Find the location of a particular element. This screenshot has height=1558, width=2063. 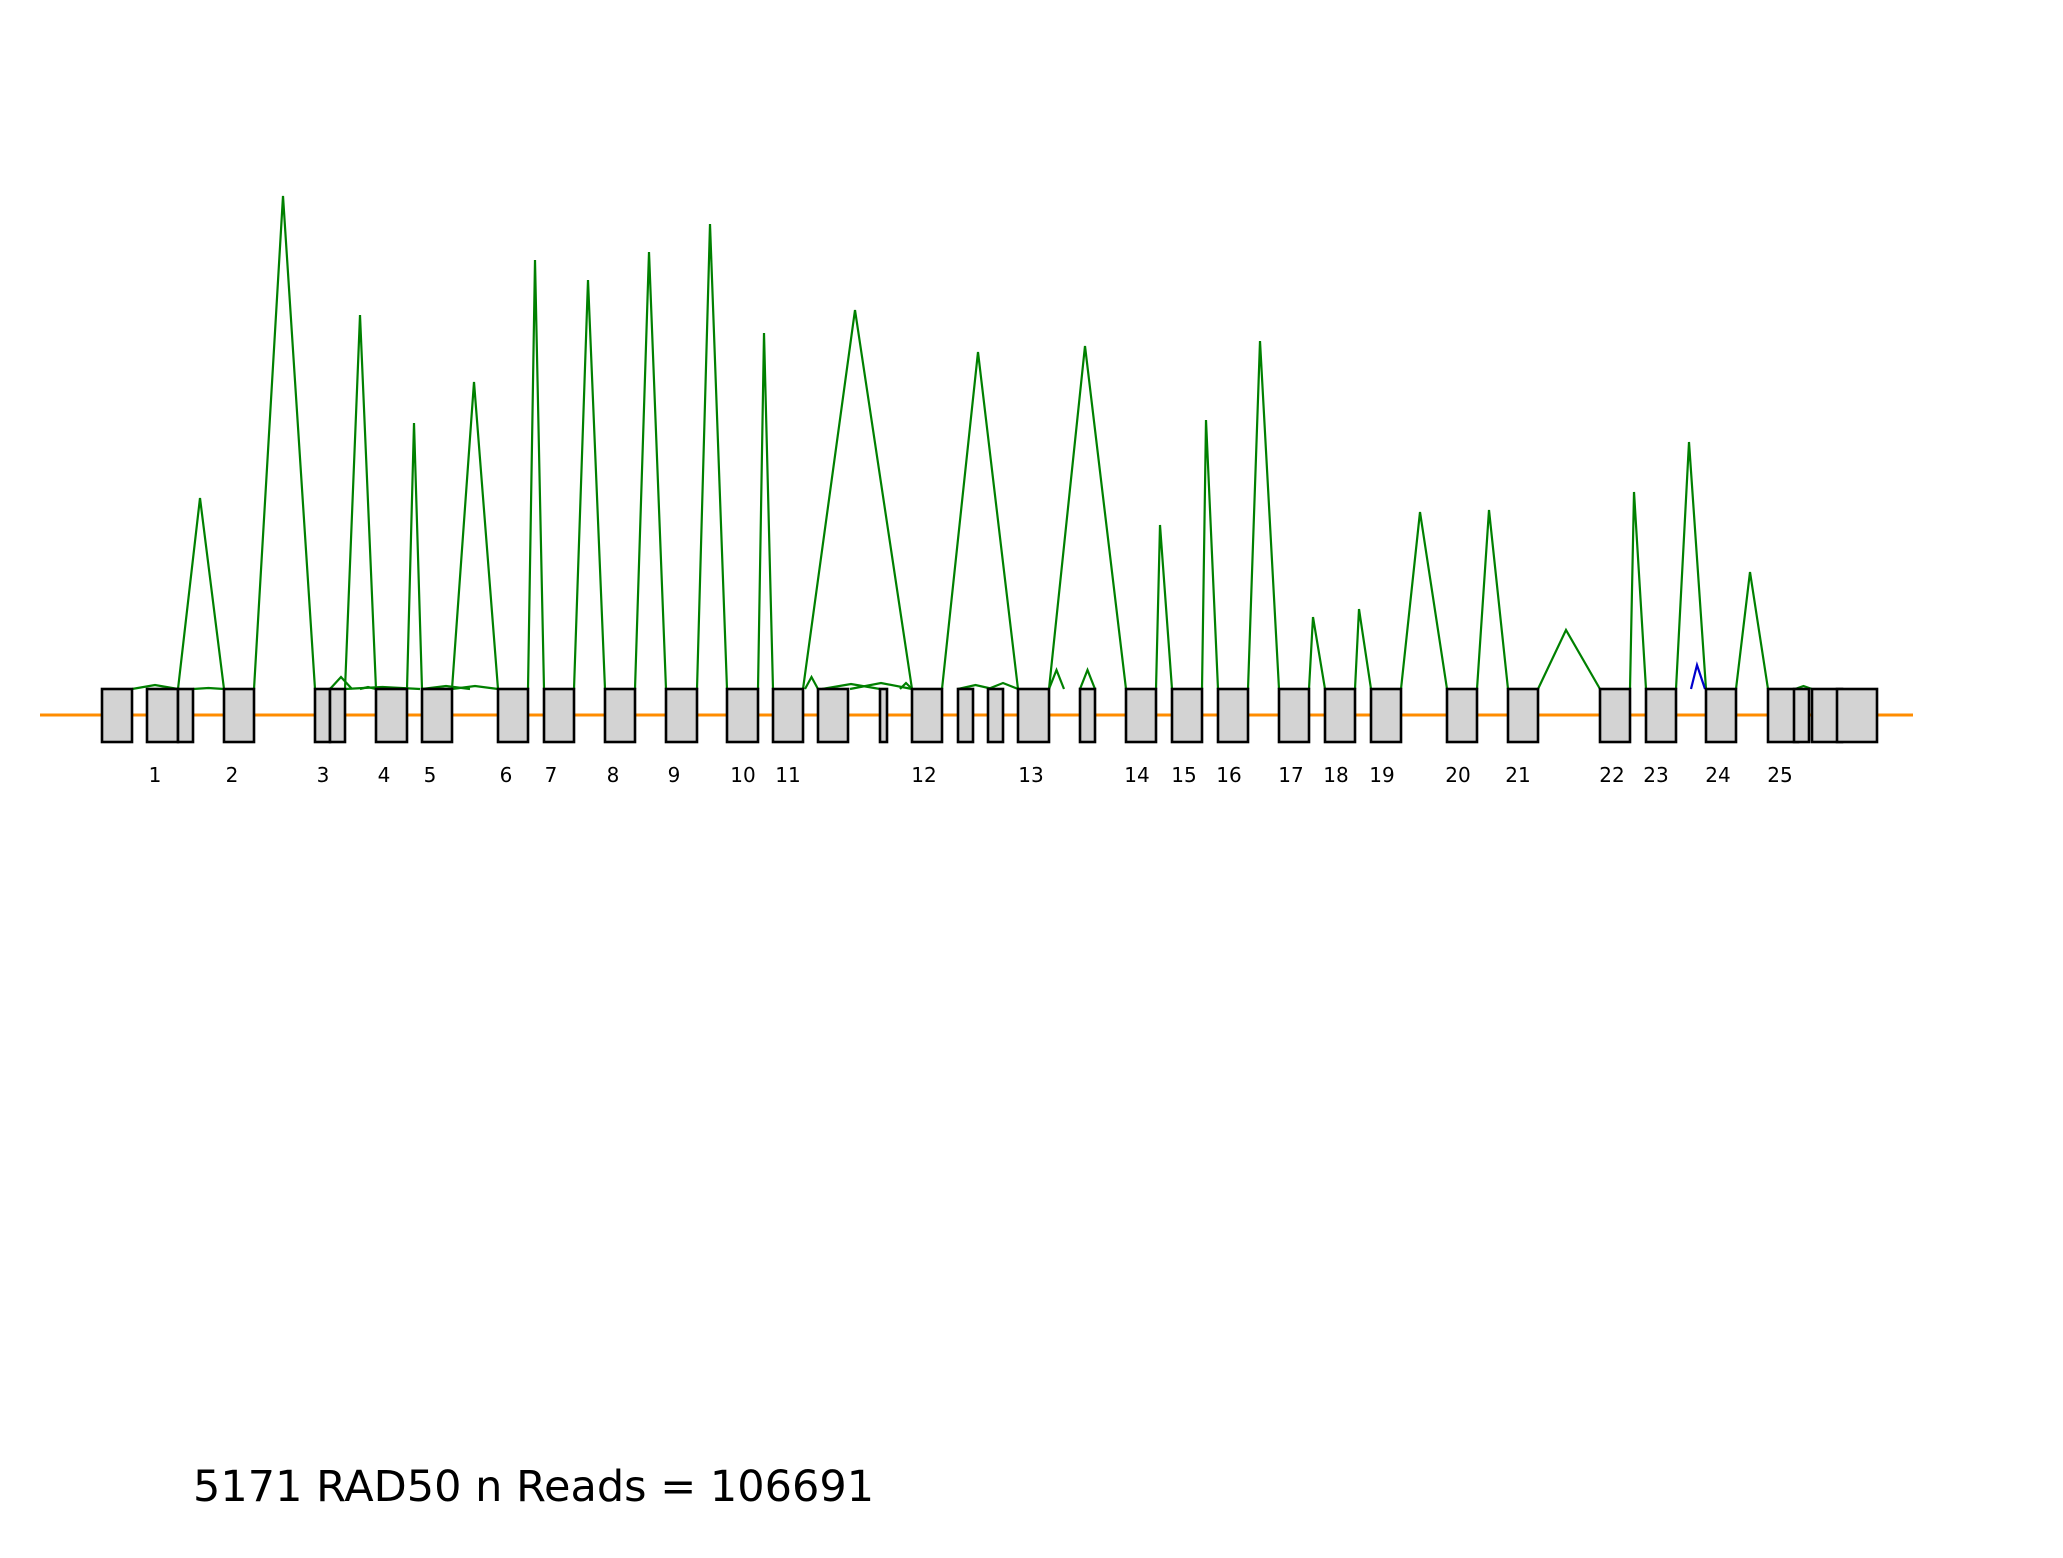

exon-label: 22 is located at coordinates (1611, 775).